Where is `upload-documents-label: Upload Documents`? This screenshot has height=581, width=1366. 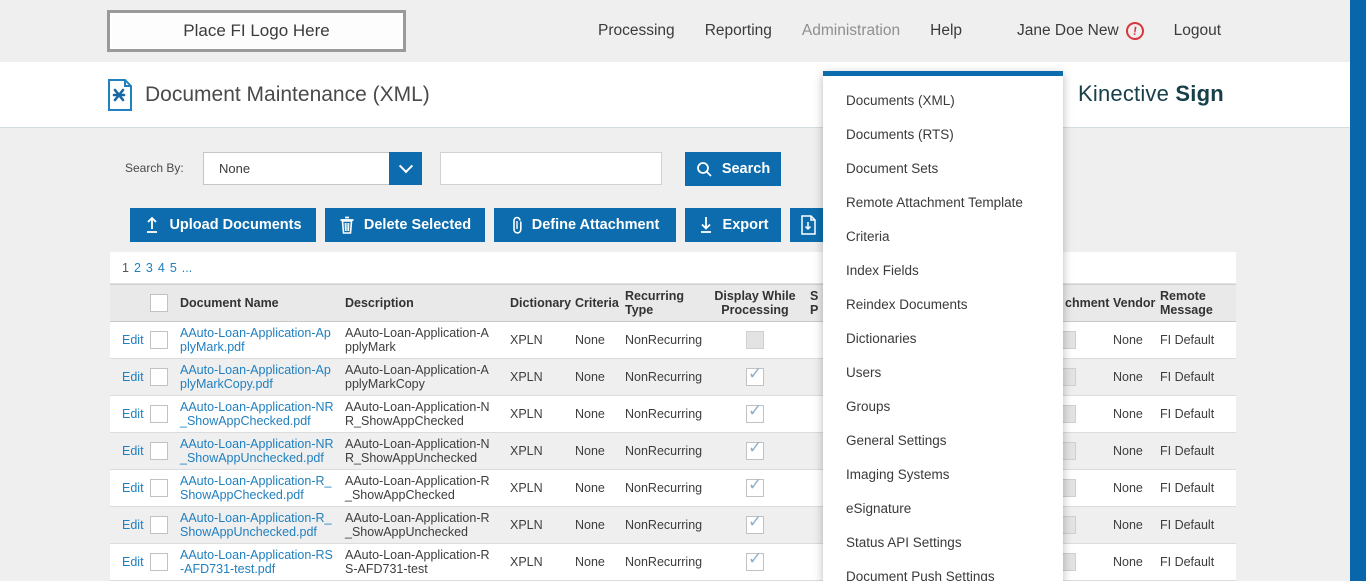 upload-documents-label: Upload Documents is located at coordinates (235, 225).